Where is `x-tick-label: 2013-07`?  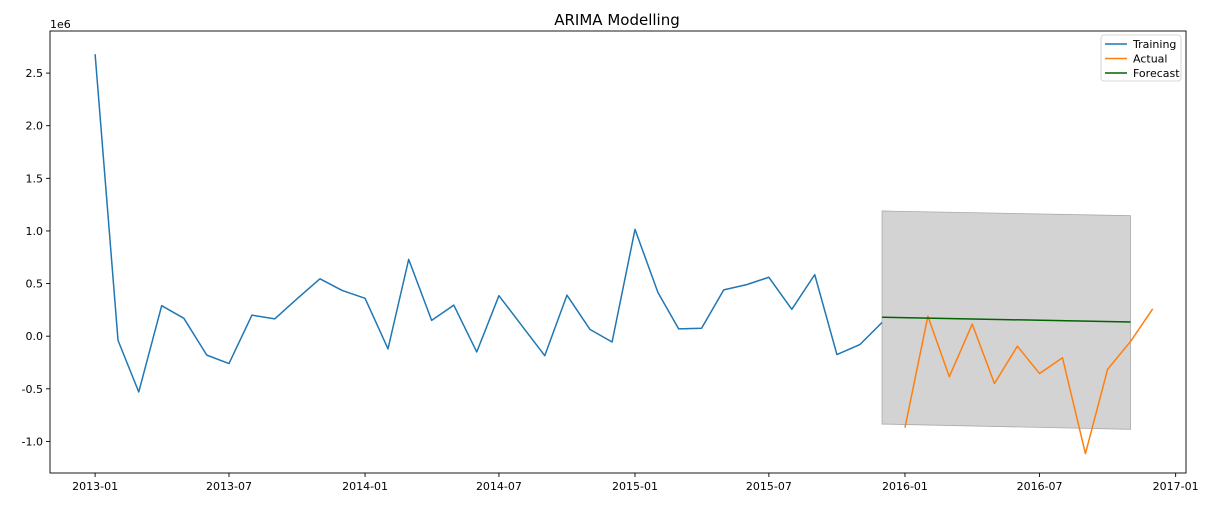 x-tick-label: 2013-07 is located at coordinates (229, 486).